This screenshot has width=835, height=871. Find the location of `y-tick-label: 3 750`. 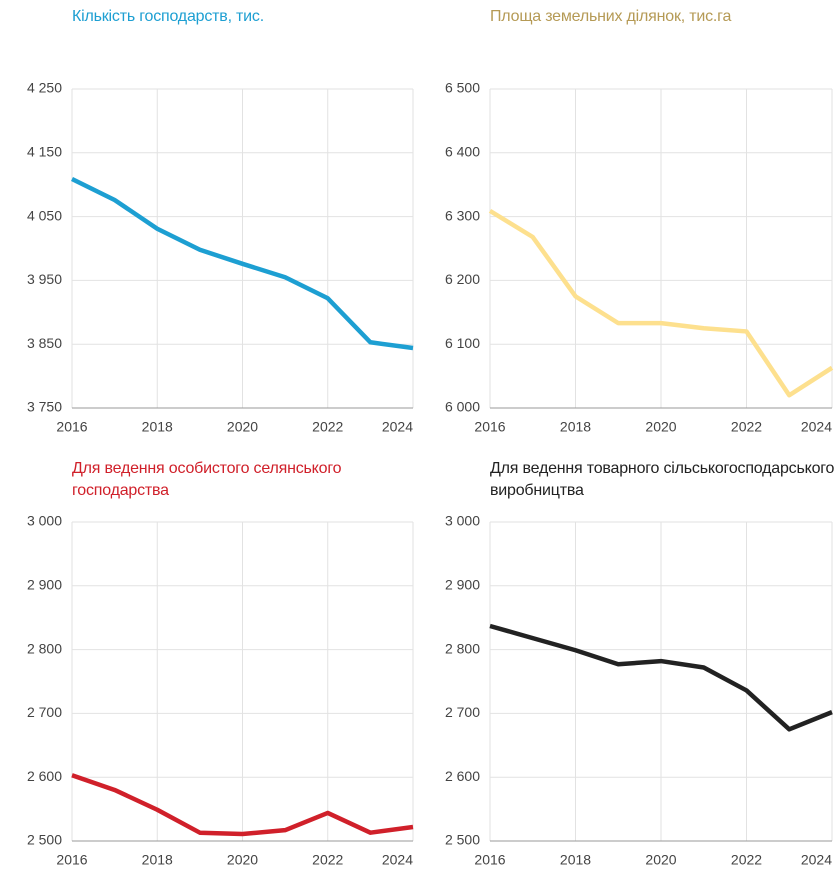

y-tick-label: 3 750 is located at coordinates (44, 407).